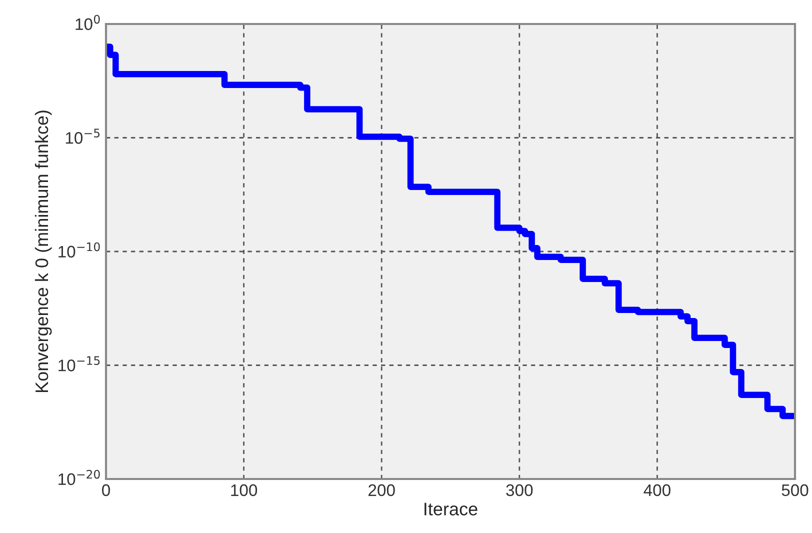  Describe the element at coordinates (88, 22) in the screenshot. I see `y-tick-label: 10$^{0}$` at that location.